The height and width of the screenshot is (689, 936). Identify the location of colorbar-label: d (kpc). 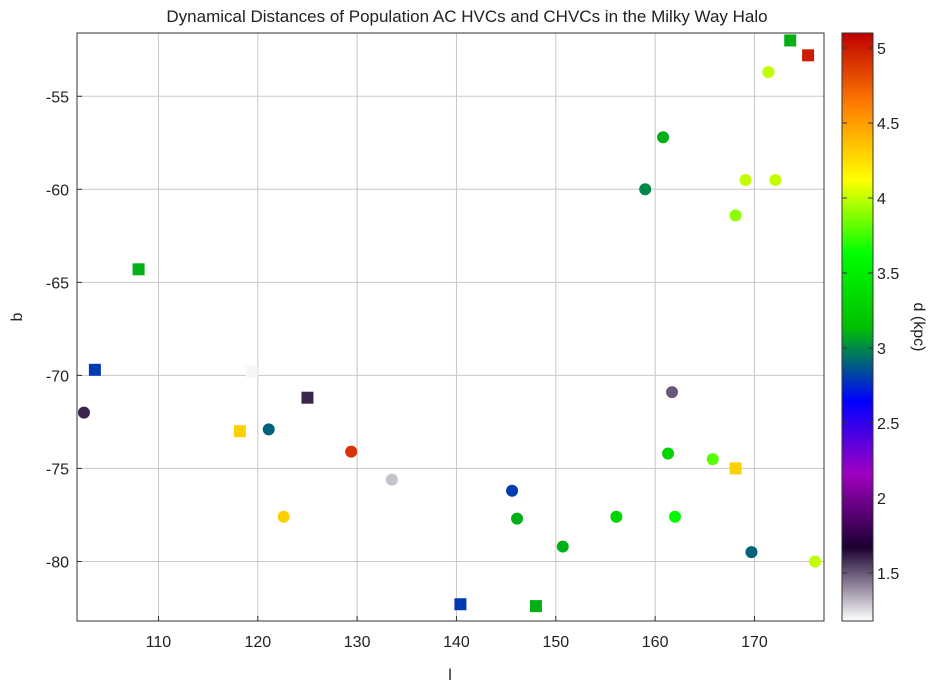
(918, 327).